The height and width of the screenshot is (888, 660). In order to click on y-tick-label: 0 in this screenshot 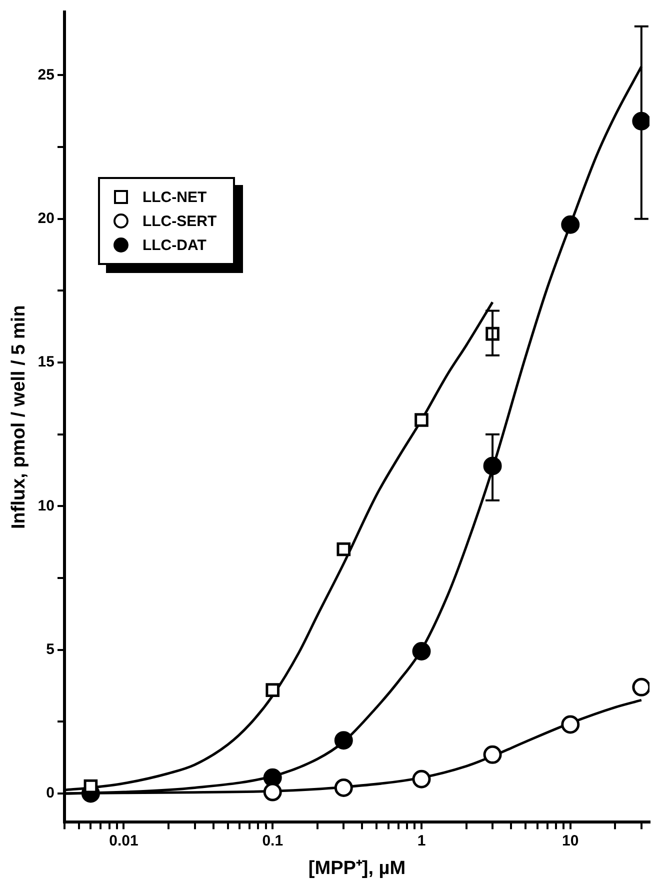, I will do `click(50, 793)`.